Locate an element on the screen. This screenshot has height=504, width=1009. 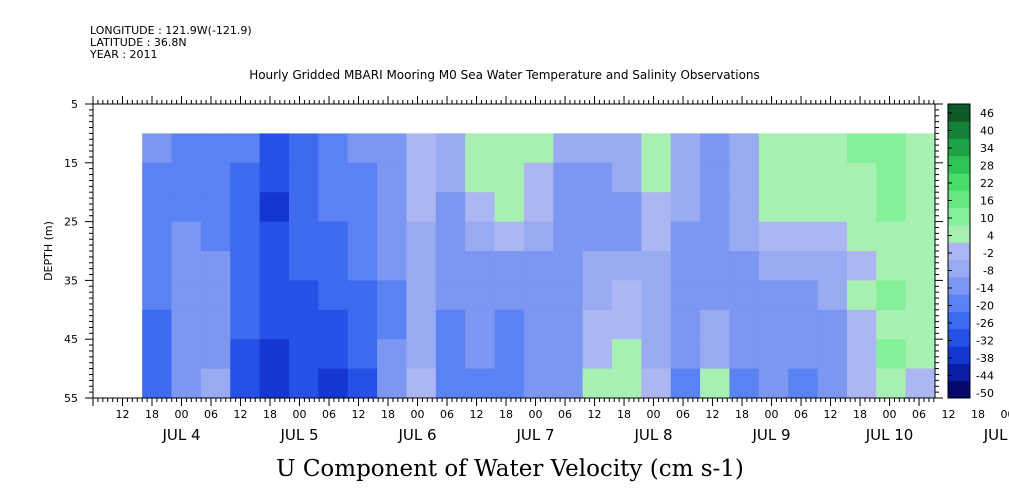
y-axis-label: DEPTH (m) is located at coordinates (48, 251).